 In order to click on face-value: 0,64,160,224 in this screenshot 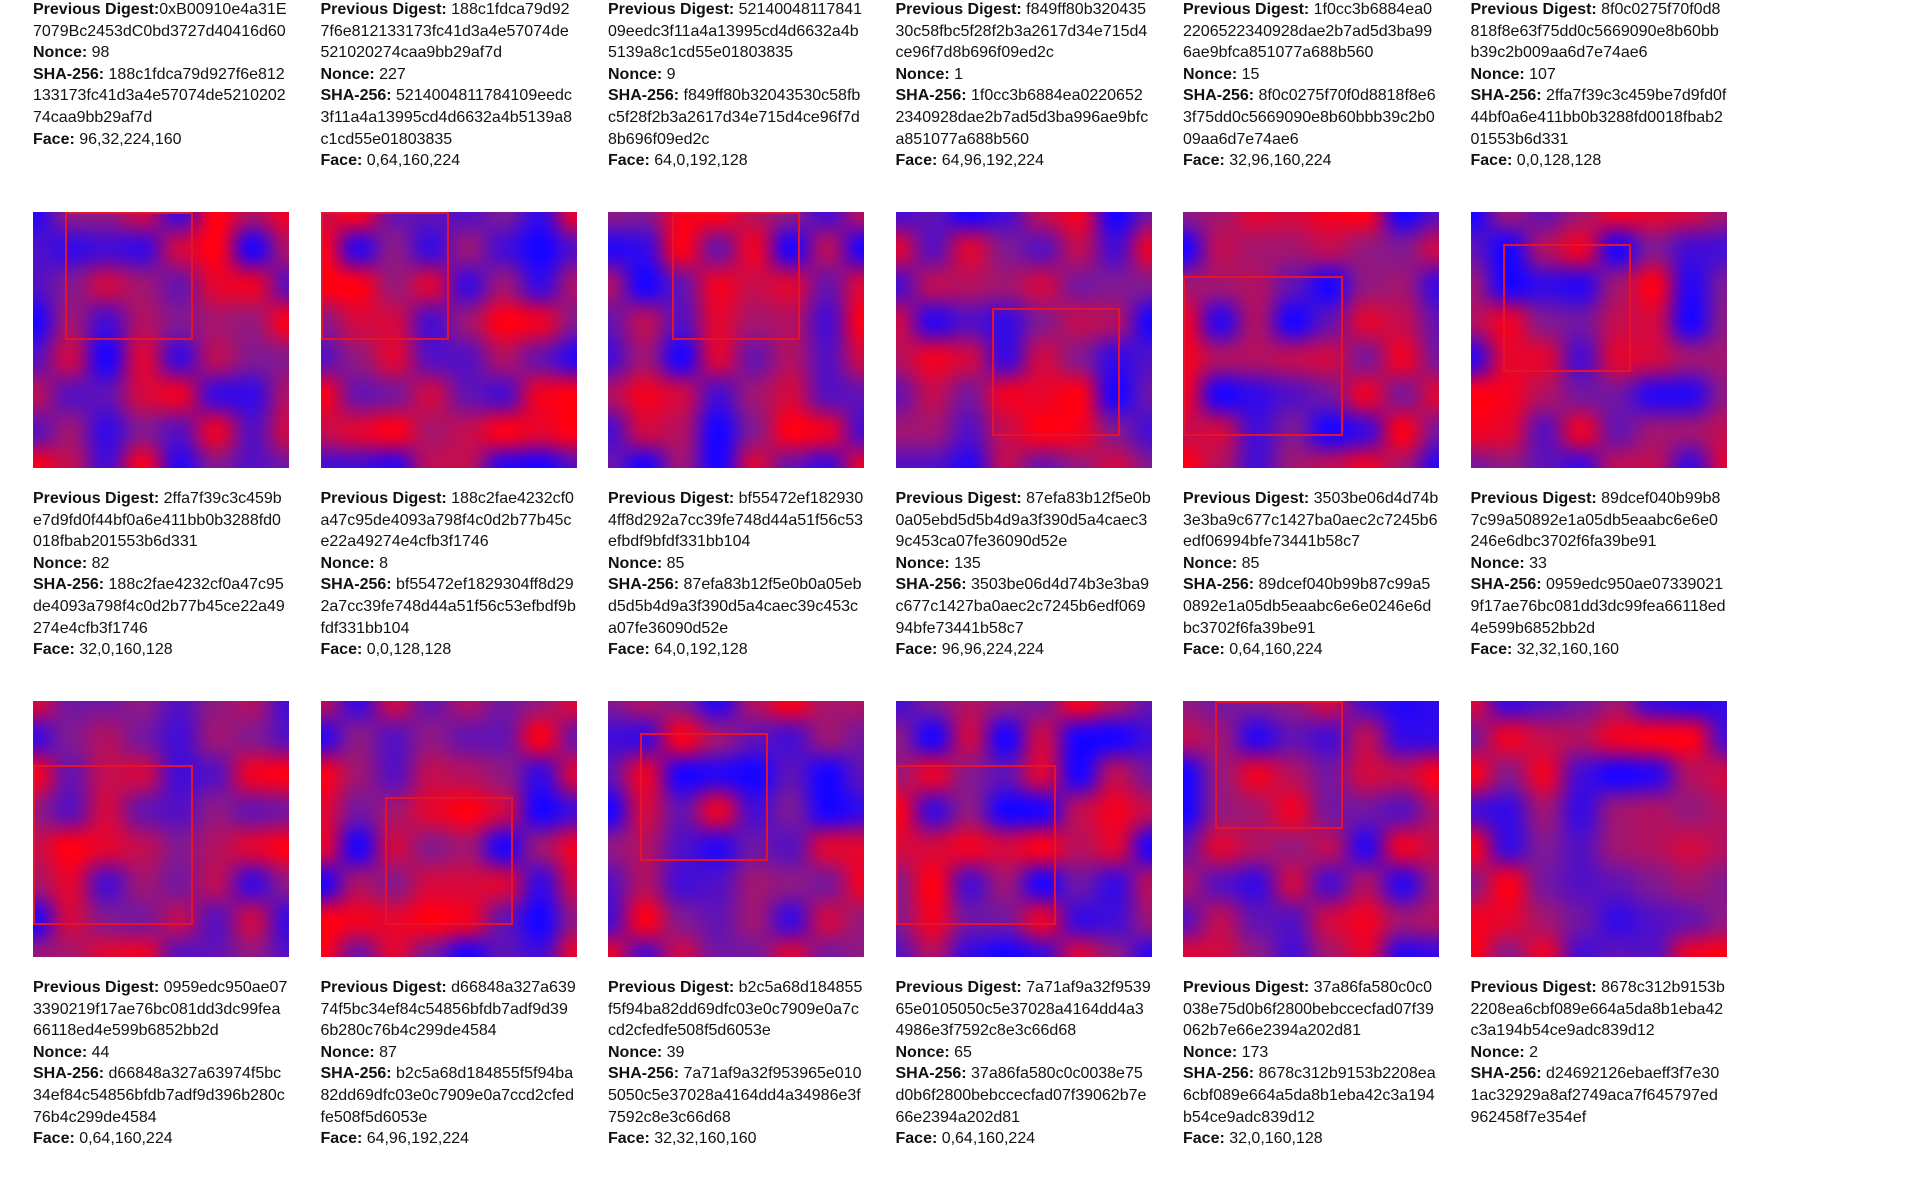, I will do `click(413, 161)`.